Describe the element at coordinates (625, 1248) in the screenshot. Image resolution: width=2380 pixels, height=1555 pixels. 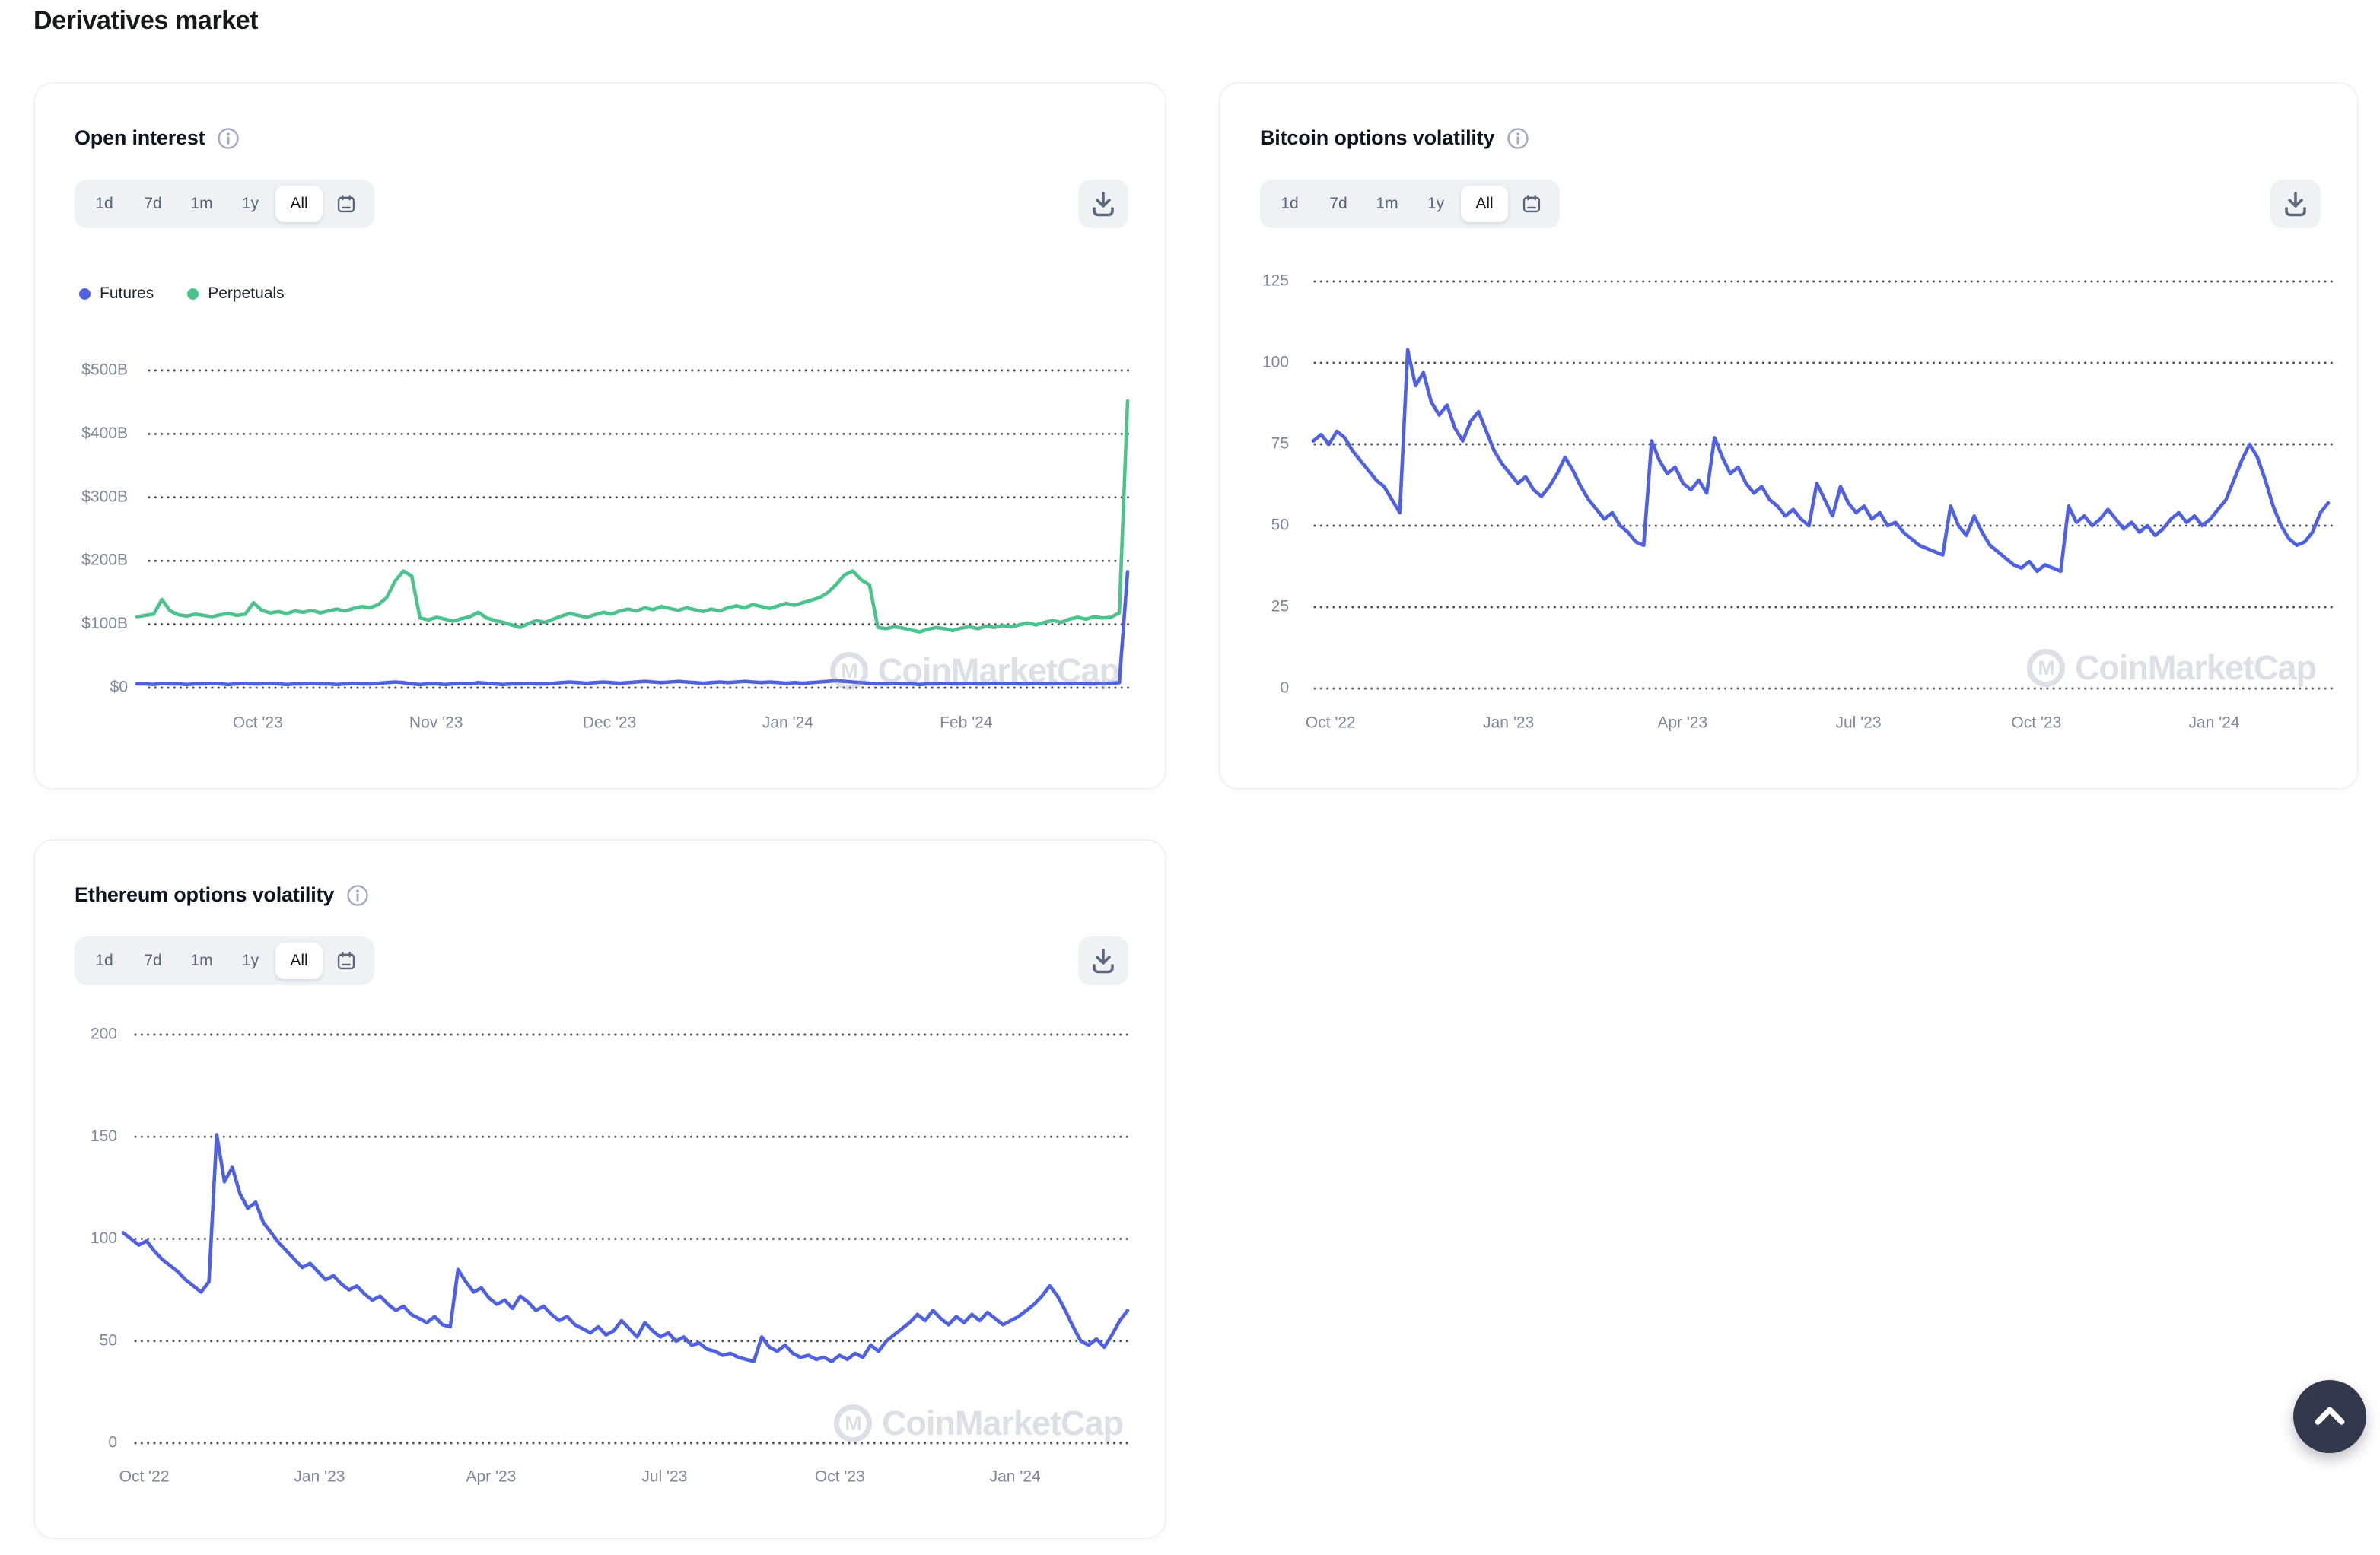
I see `series-line-eth-options-volatility` at that location.